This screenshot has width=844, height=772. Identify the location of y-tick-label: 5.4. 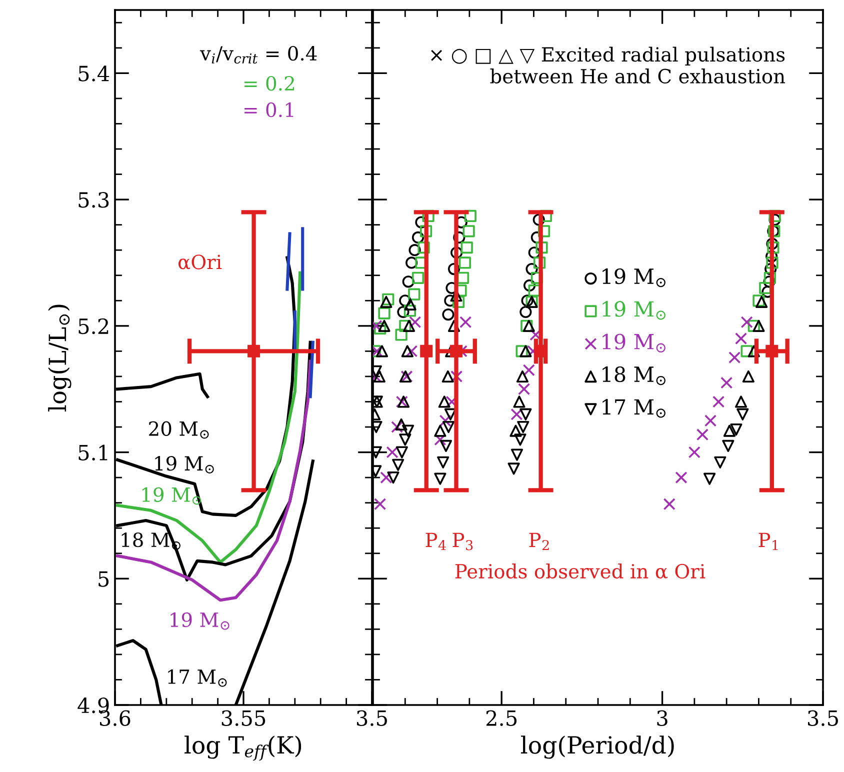
(94, 74).